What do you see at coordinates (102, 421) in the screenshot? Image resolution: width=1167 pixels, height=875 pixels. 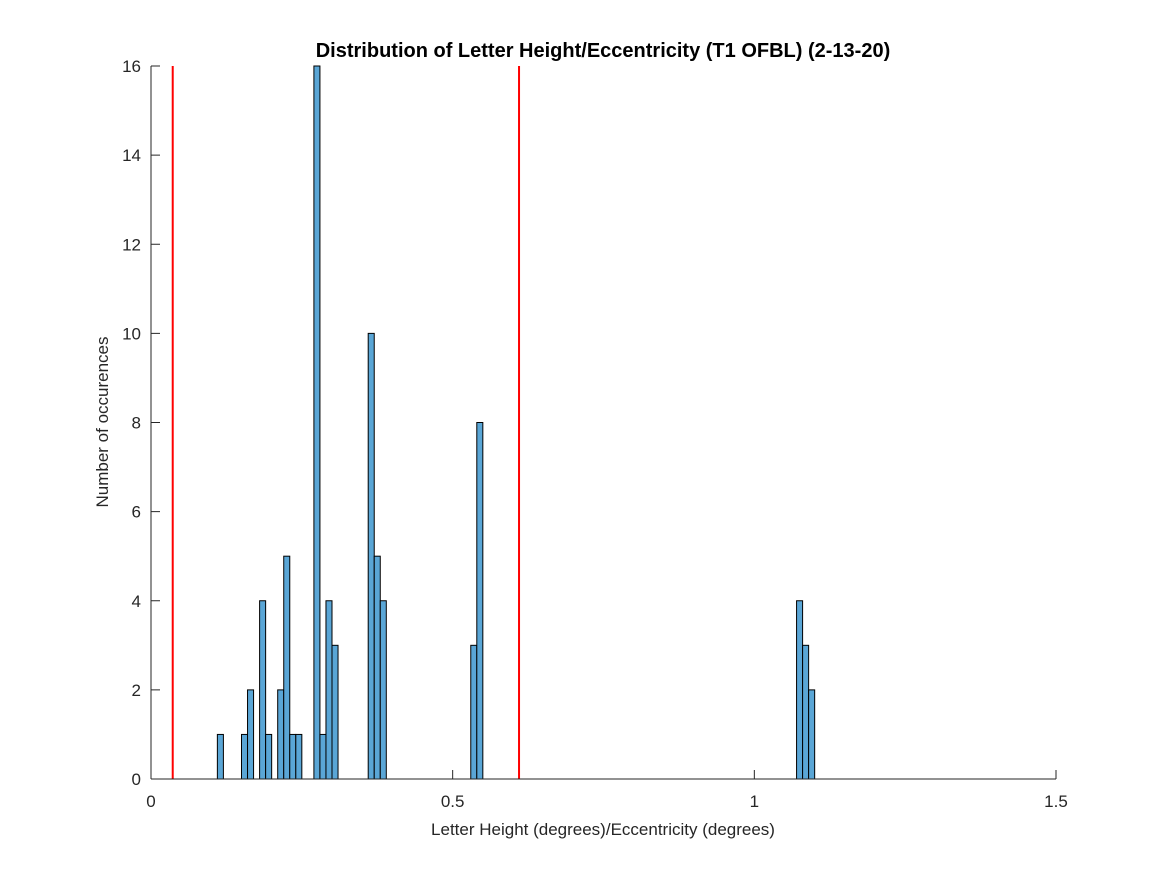 I see `y-axis-label: Number of occurences` at bounding box center [102, 421].